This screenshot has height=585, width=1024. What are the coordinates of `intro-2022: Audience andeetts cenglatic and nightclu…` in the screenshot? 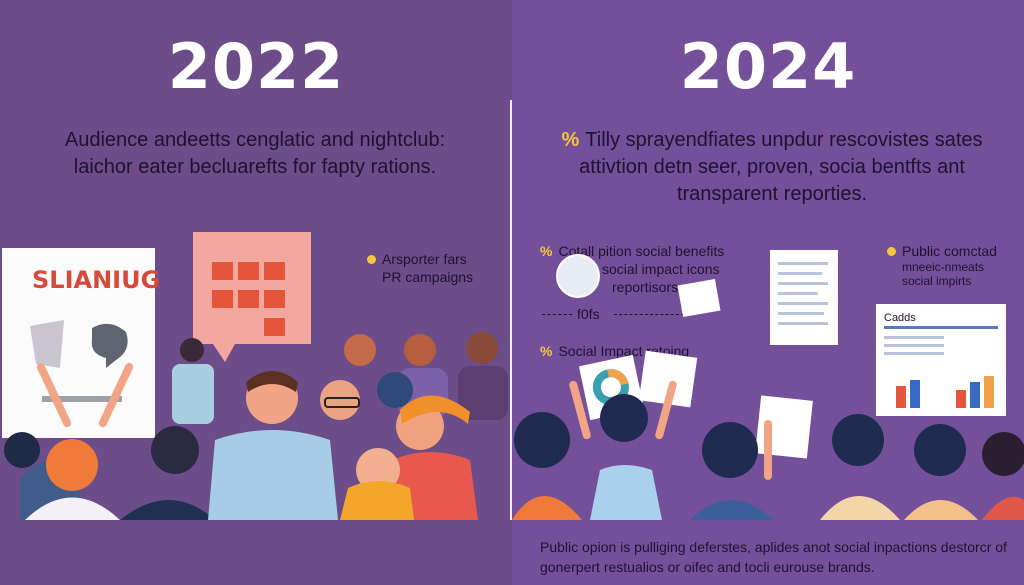 It's located at (255, 153).